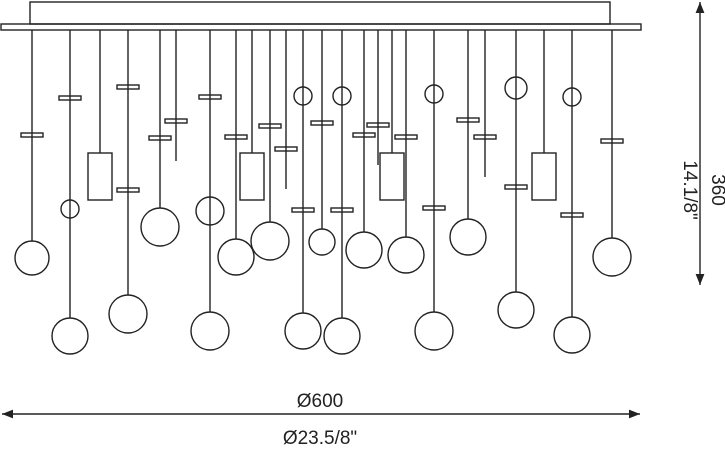 The height and width of the screenshot is (450, 725). What do you see at coordinates (320, 13) in the screenshot?
I see `canopy` at bounding box center [320, 13].